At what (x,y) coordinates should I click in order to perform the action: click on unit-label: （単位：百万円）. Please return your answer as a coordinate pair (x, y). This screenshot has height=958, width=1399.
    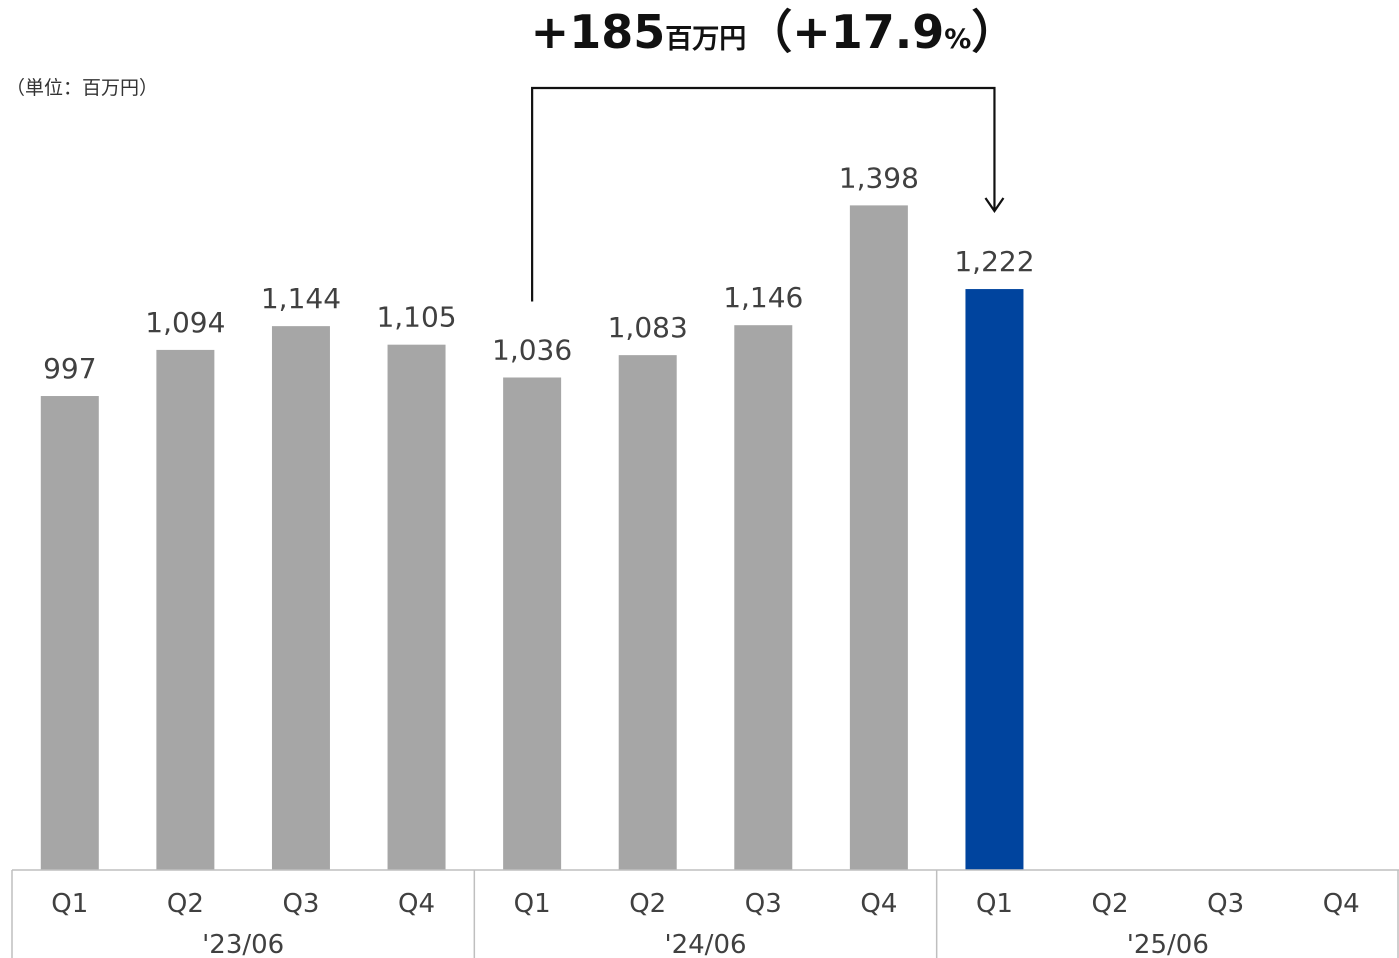
    Looking at the image, I should click on (82, 88).